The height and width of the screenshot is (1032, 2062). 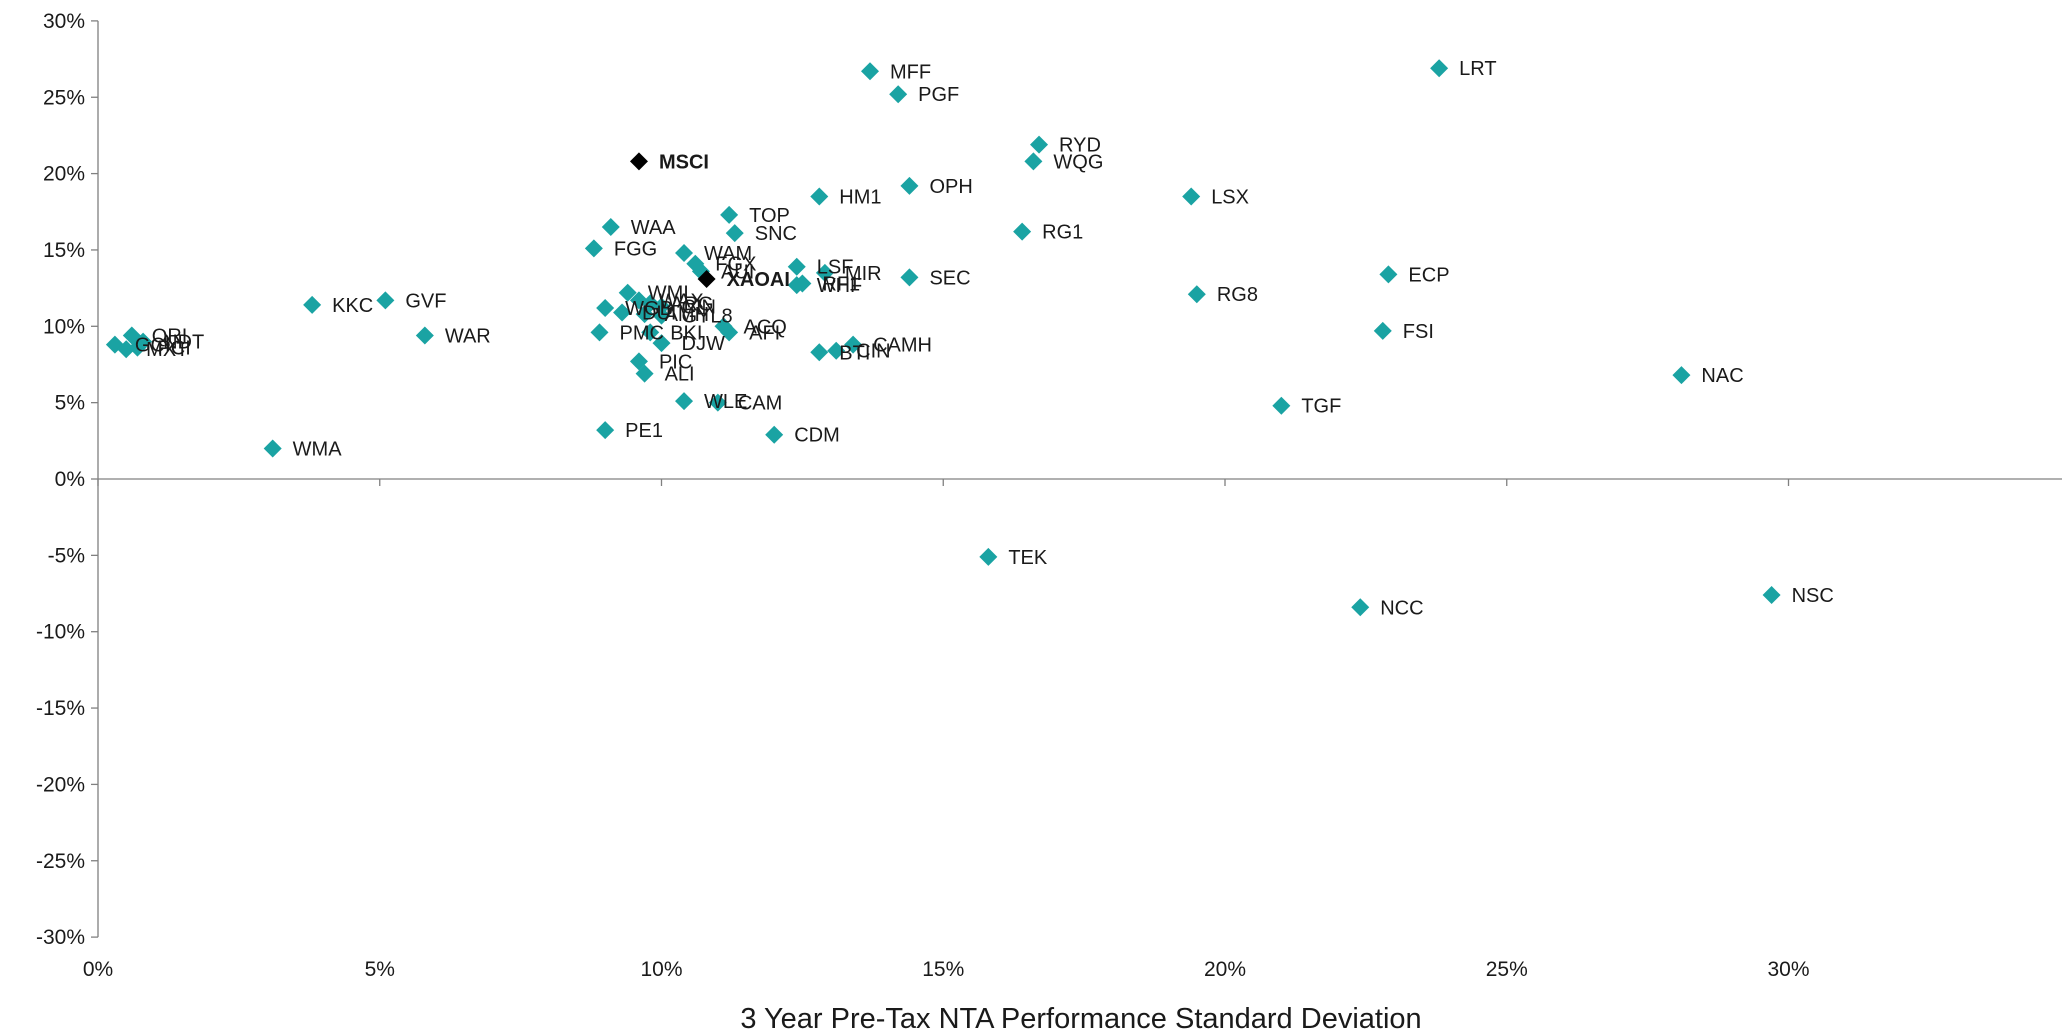 I want to click on point-label-nac: NAC, so click(x=1722, y=376).